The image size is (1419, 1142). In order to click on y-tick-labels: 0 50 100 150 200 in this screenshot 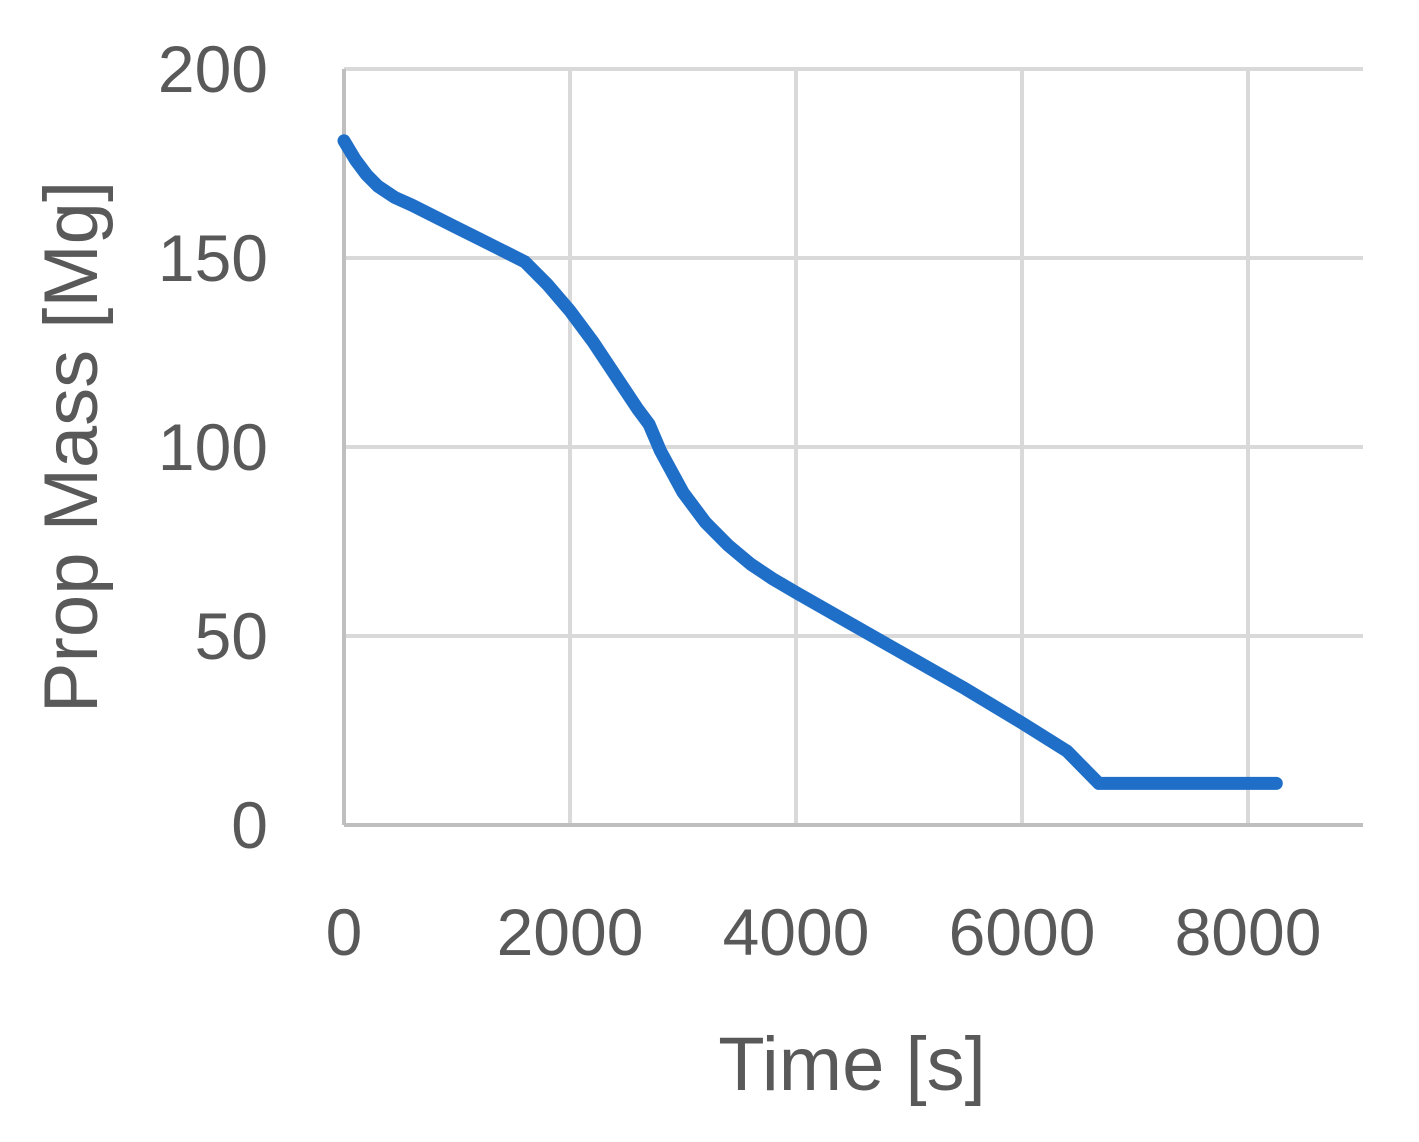, I will do `click(213, 447)`.